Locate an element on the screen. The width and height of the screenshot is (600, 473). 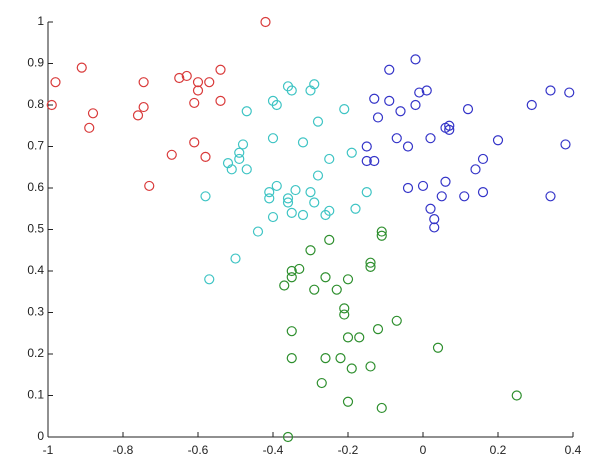
x-tick-label: -1 is located at coordinates (48, 450).